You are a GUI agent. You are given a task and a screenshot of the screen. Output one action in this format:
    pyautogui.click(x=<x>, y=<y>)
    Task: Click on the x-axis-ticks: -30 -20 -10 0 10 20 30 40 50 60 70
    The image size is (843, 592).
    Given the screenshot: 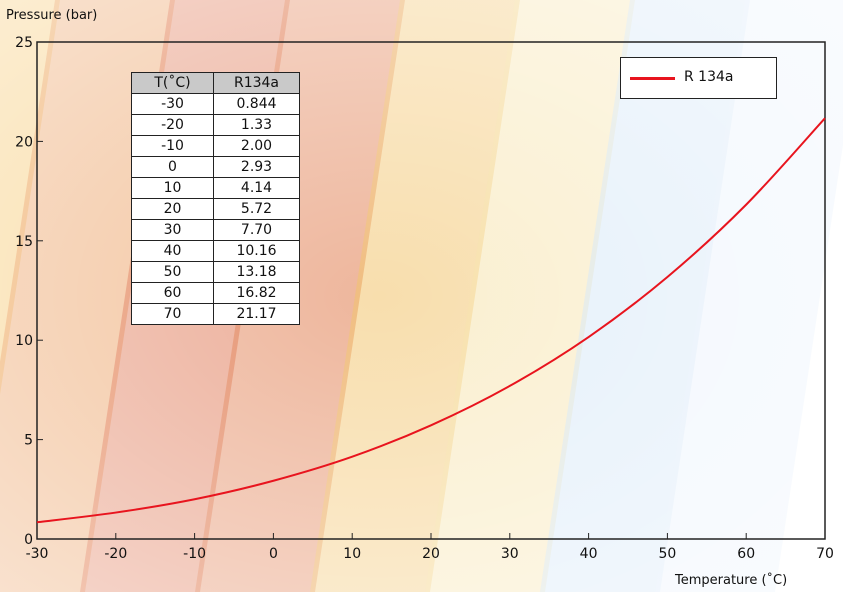 What is the action you would take?
    pyautogui.click(x=430, y=547)
    